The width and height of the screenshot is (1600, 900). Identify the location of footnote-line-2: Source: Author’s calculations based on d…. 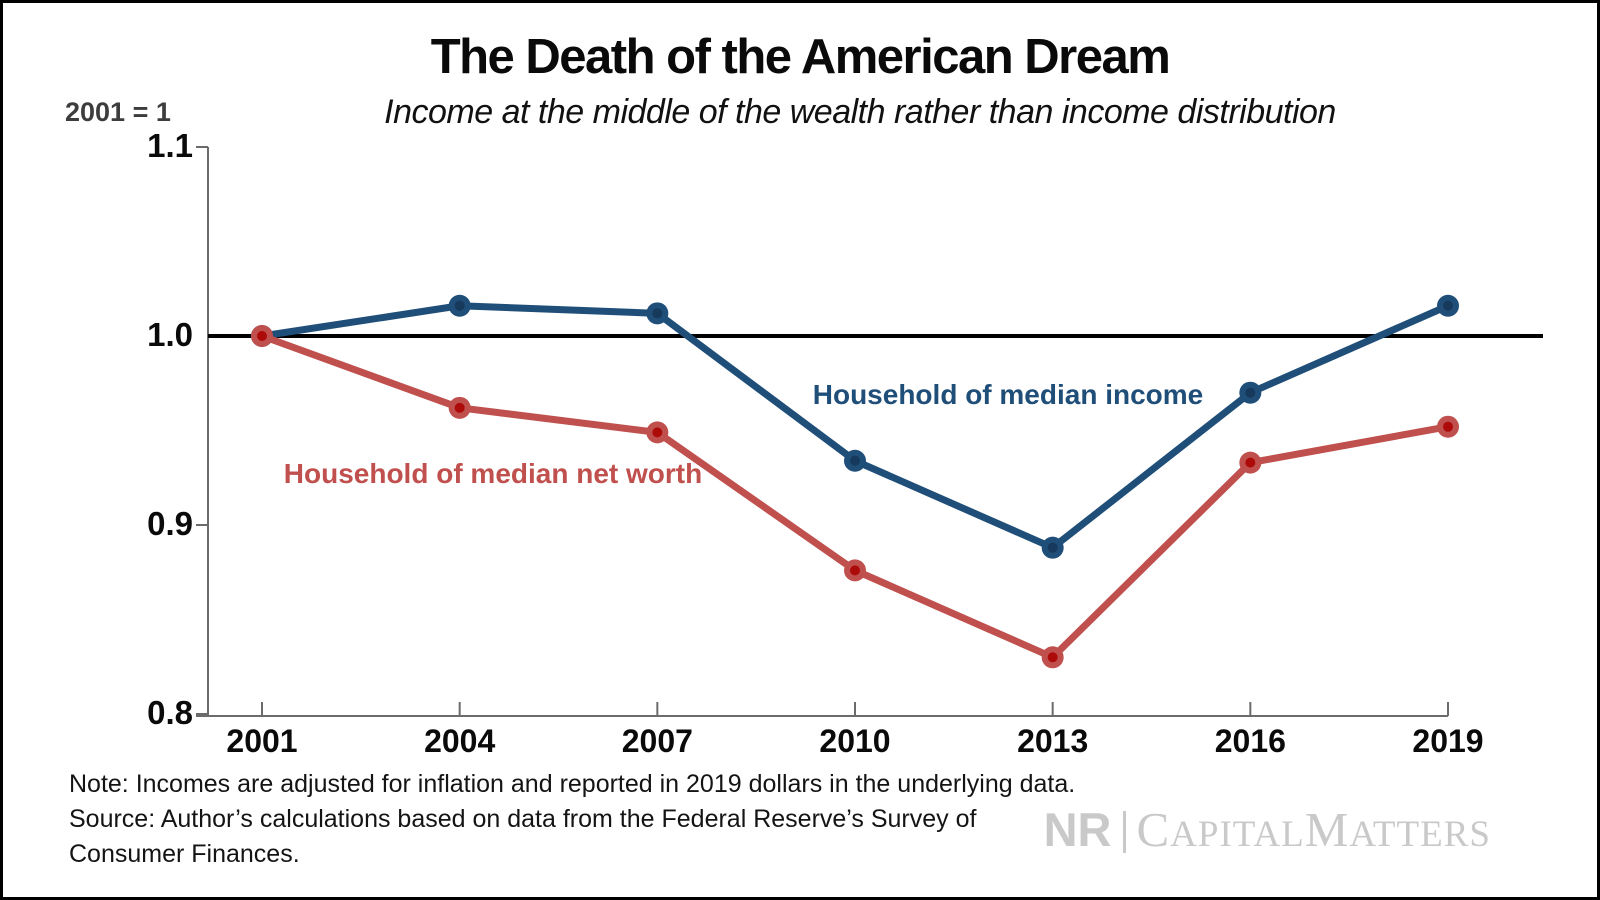
(523, 819).